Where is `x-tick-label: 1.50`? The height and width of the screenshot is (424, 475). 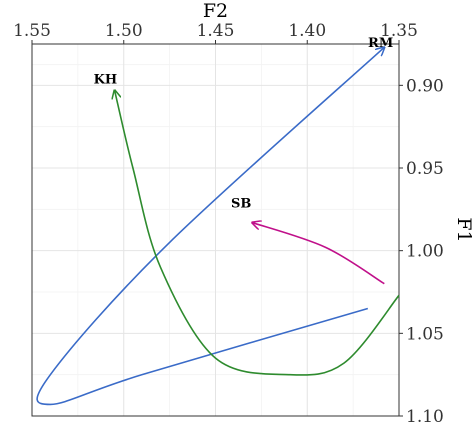 x-tick-label: 1.50 is located at coordinates (124, 31).